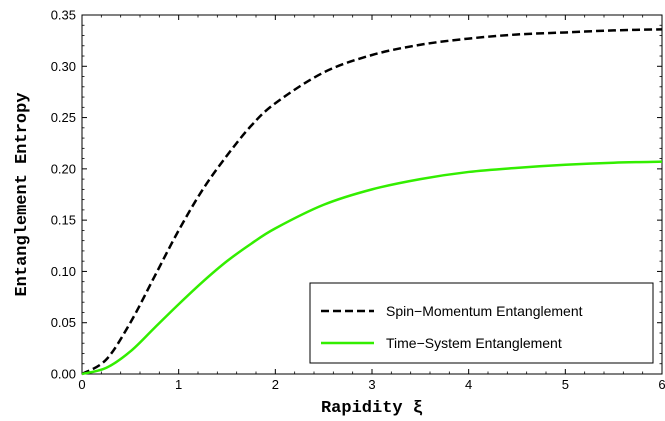 This screenshot has height=421, width=665. What do you see at coordinates (63, 15) in the screenshot?
I see `y-tick-label: 0.35` at bounding box center [63, 15].